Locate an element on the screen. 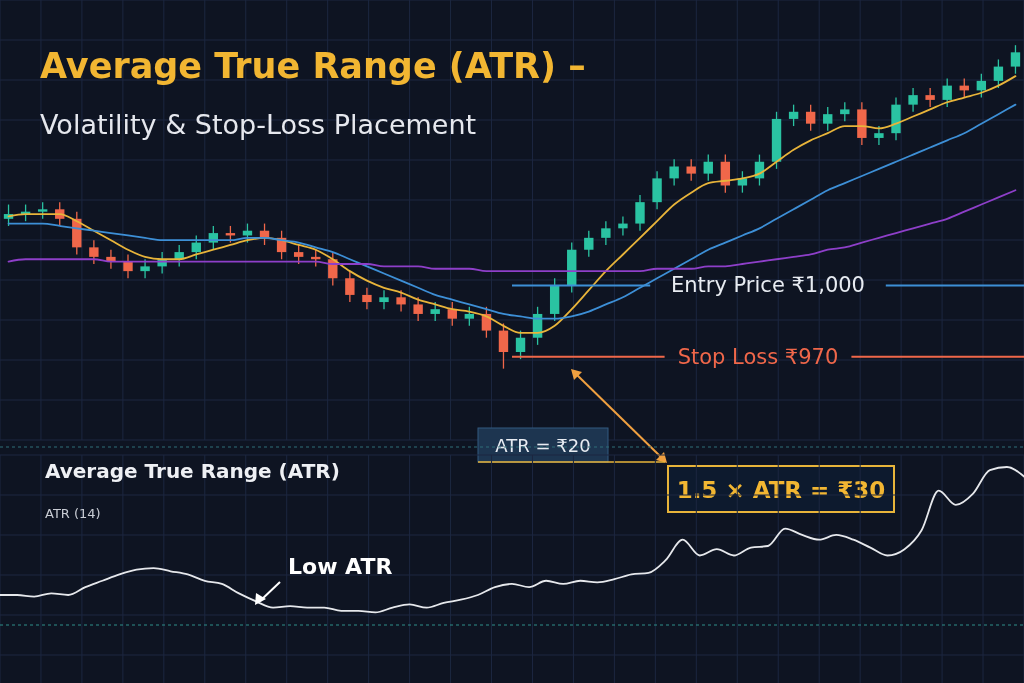 This screenshot has width=1024, height=683. annotation: Low ATR is located at coordinates (340, 566).